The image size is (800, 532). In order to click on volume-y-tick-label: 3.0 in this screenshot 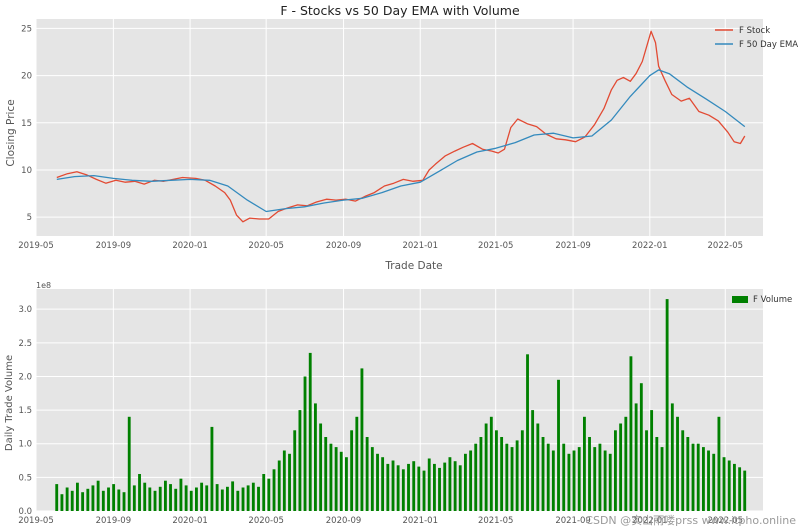, I will do `click(25, 310)`.